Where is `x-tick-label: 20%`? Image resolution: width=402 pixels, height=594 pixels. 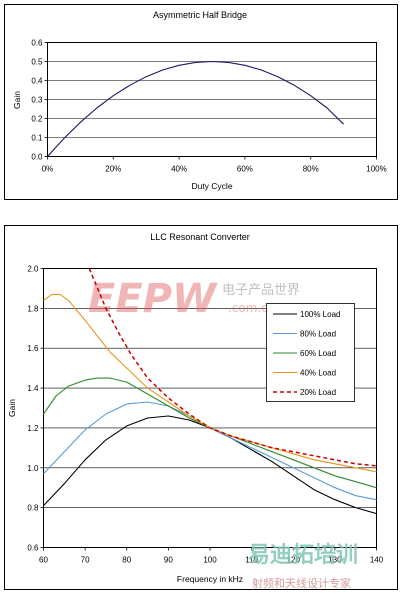
x-tick-label: 20% is located at coordinates (113, 169).